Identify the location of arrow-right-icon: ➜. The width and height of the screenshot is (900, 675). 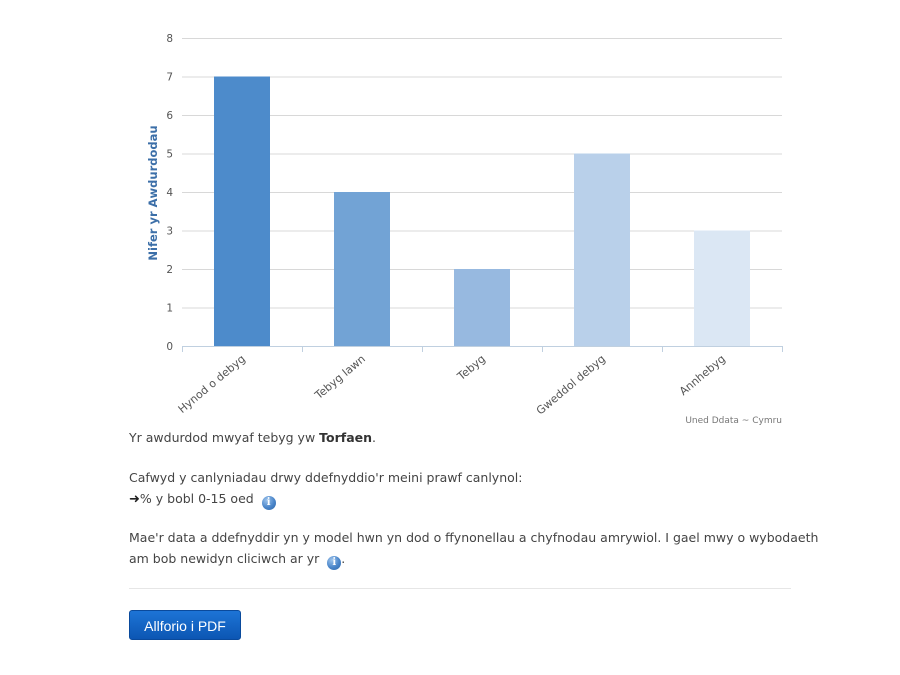
(134, 499).